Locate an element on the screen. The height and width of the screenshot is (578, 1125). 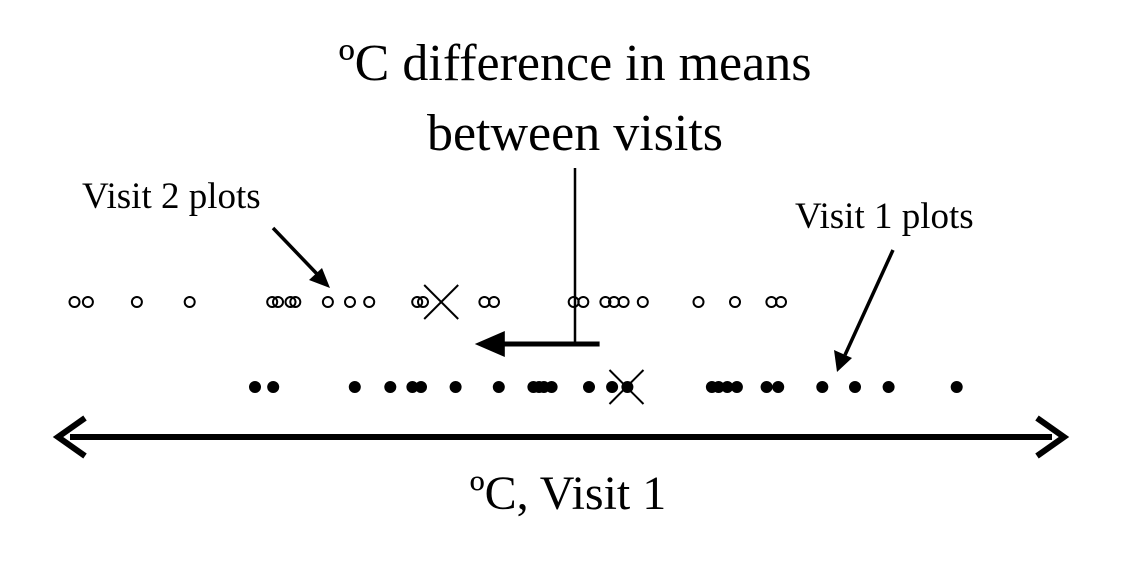
mean-markers is located at coordinates (534, 344).